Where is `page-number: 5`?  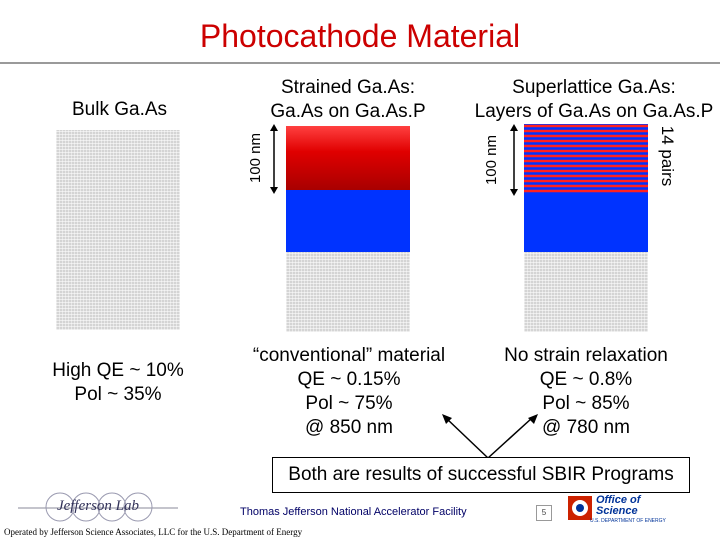
page-number: 5 is located at coordinates (544, 513).